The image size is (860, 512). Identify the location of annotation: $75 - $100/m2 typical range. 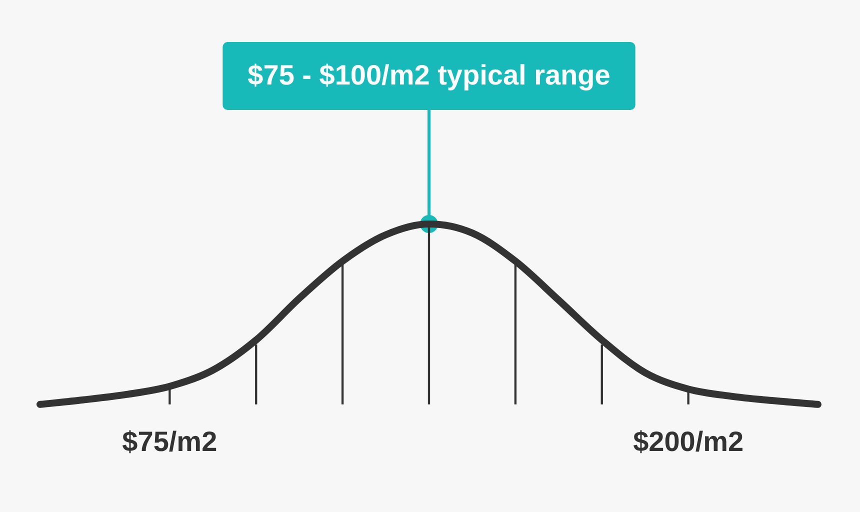
(429, 75).